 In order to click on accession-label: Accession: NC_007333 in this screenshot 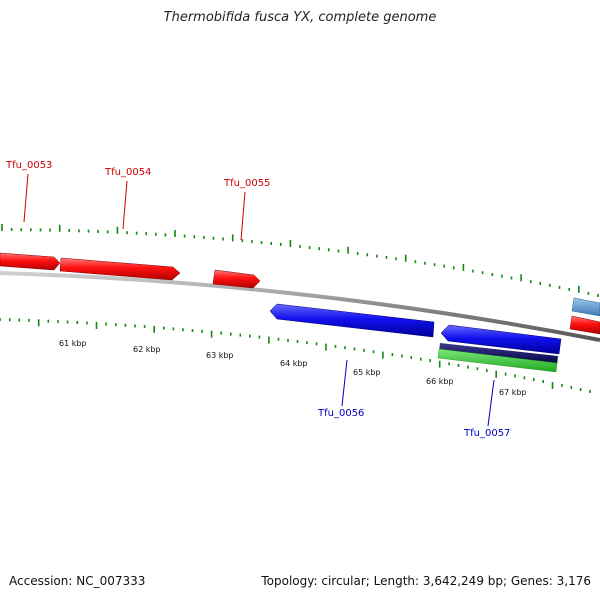, I will do `click(77, 581)`.